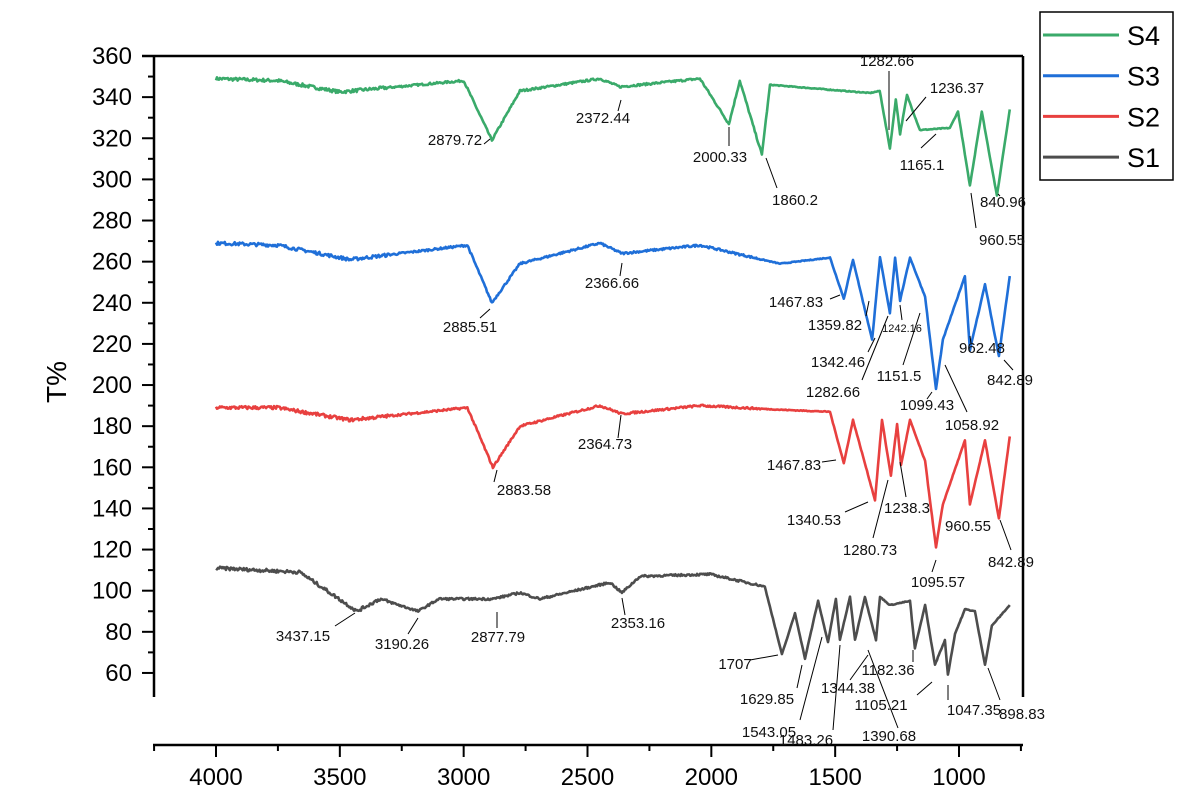 This screenshot has width=1187, height=805. I want to click on y-axis-label: T%, so click(56, 382).